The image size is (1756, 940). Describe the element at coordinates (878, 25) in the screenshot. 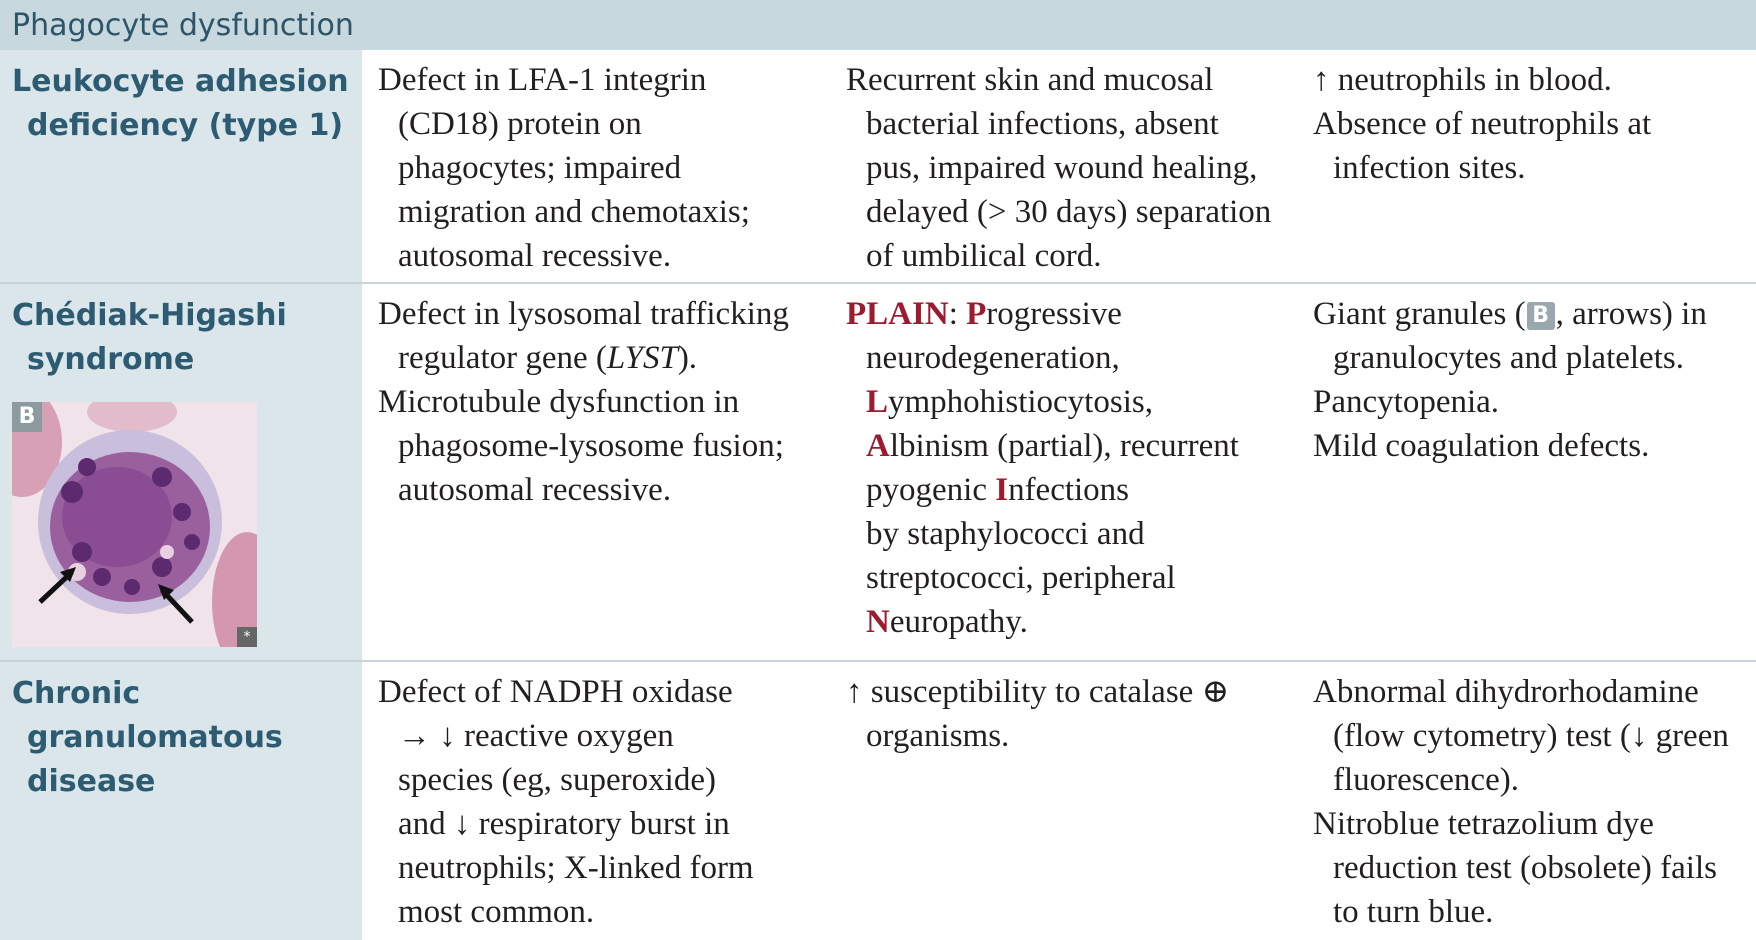

I see `table-header-bar: Phagocyte dysfunction` at that location.